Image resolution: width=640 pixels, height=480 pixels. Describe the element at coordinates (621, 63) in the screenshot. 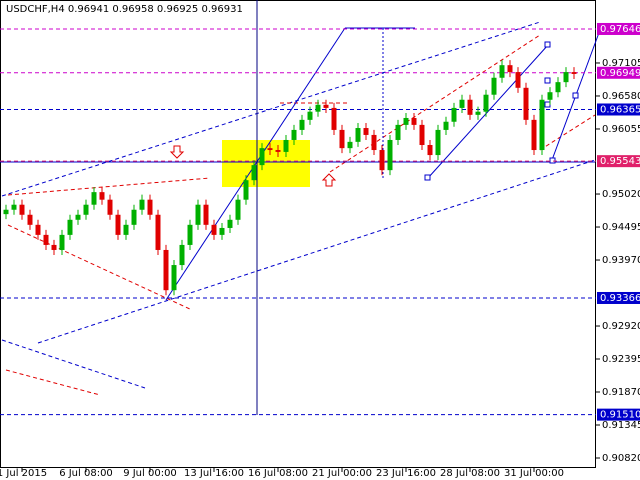

I see `y-tick-label: 0.97105` at that location.